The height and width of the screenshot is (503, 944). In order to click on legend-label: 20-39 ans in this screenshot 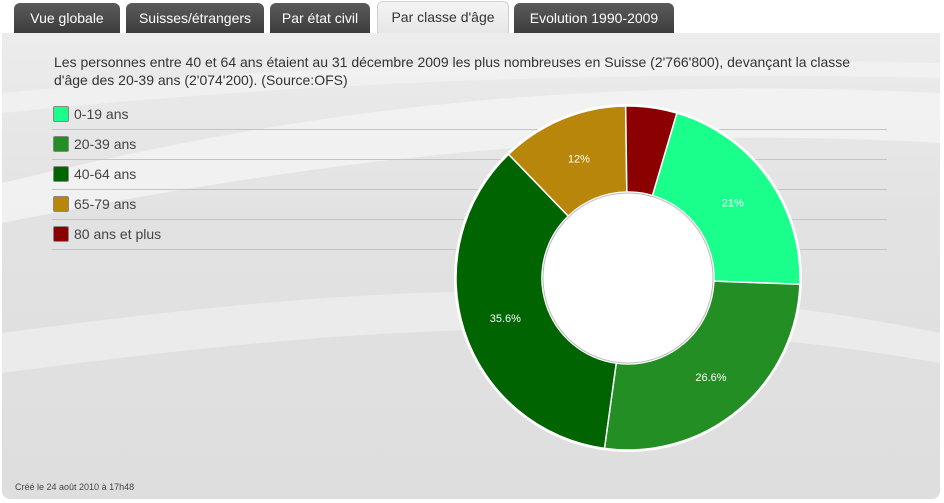, I will do `click(105, 144)`.